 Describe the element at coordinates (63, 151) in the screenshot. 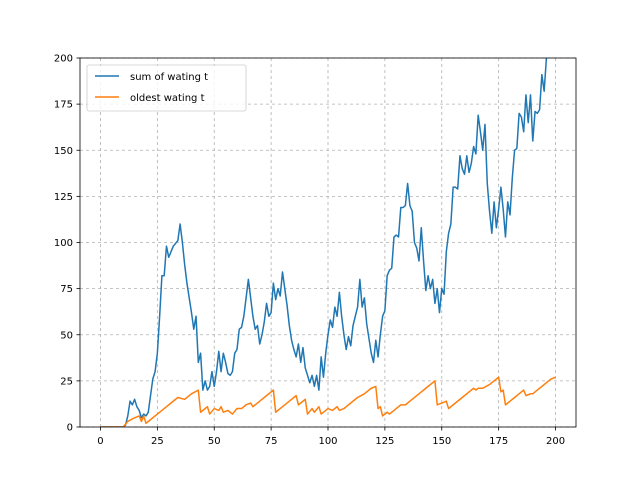

I see `y-tick-label: 150` at that location.